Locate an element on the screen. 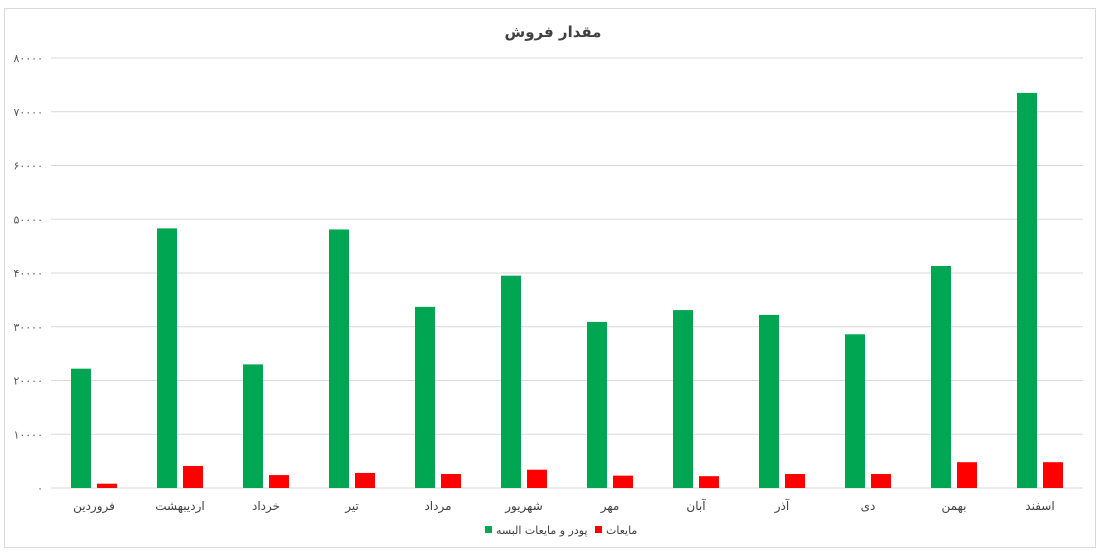 The image size is (1109, 560). x-tick-label: اسفند is located at coordinates (1039, 506).